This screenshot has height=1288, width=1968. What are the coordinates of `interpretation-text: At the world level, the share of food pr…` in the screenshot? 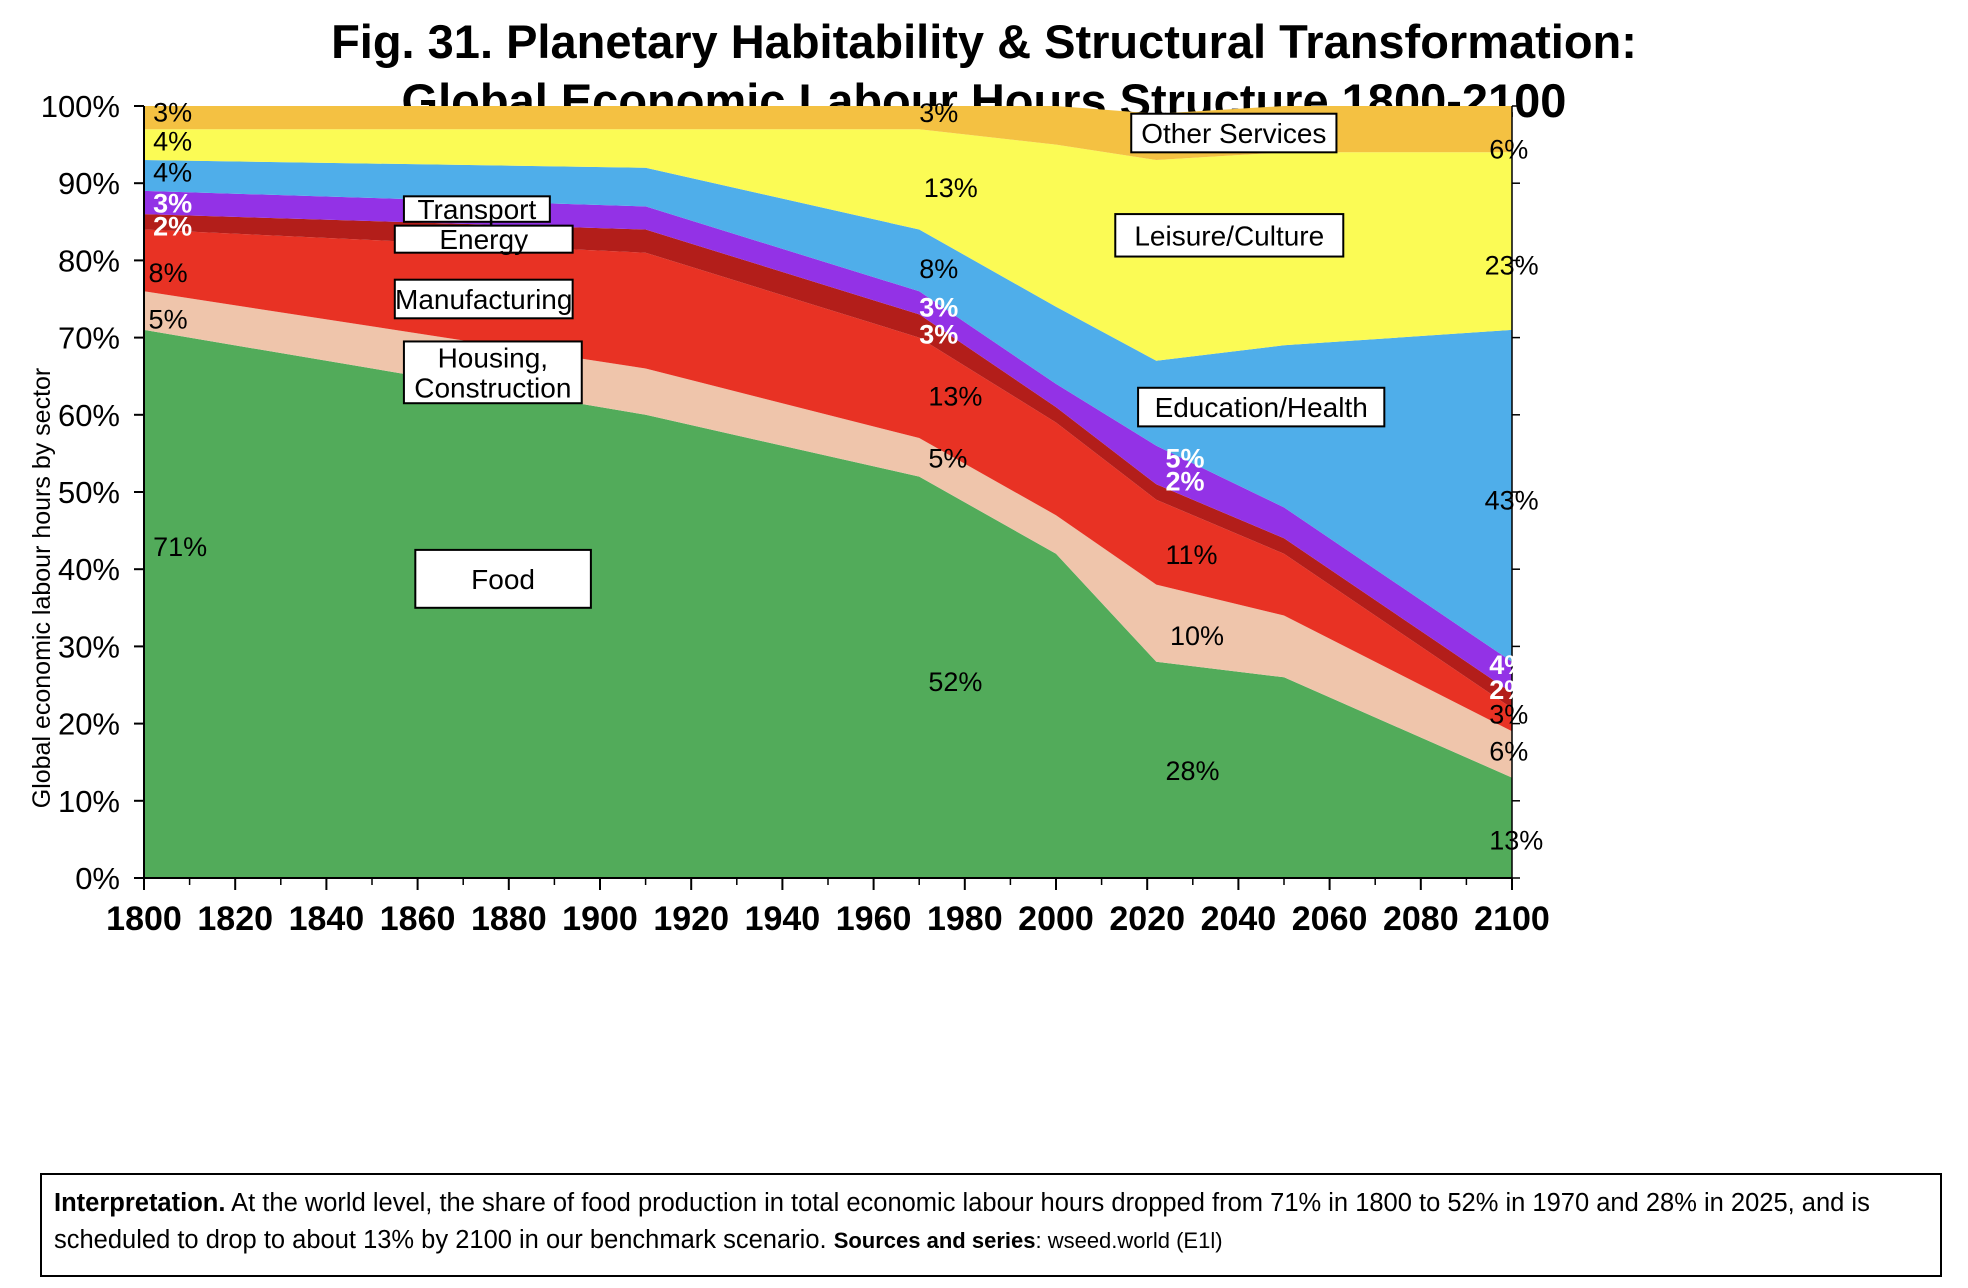 It's located at (962, 1221).